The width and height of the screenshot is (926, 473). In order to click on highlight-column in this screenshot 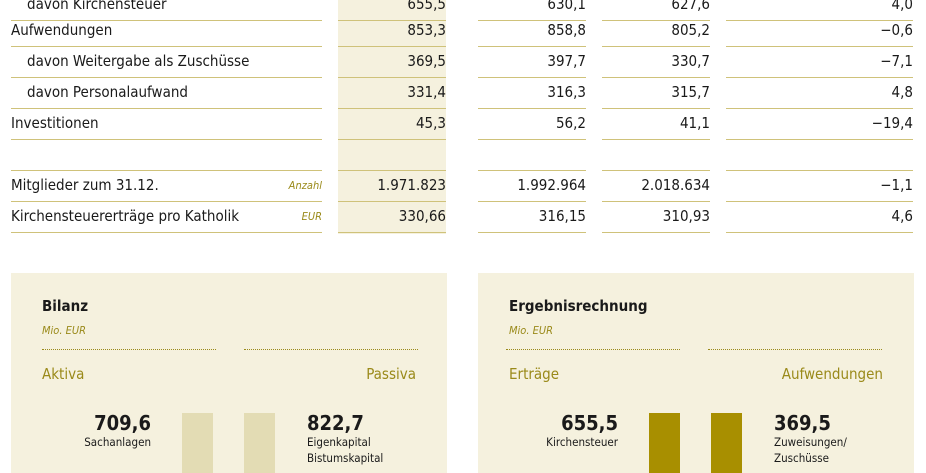, I will do `click(392, 117)`.